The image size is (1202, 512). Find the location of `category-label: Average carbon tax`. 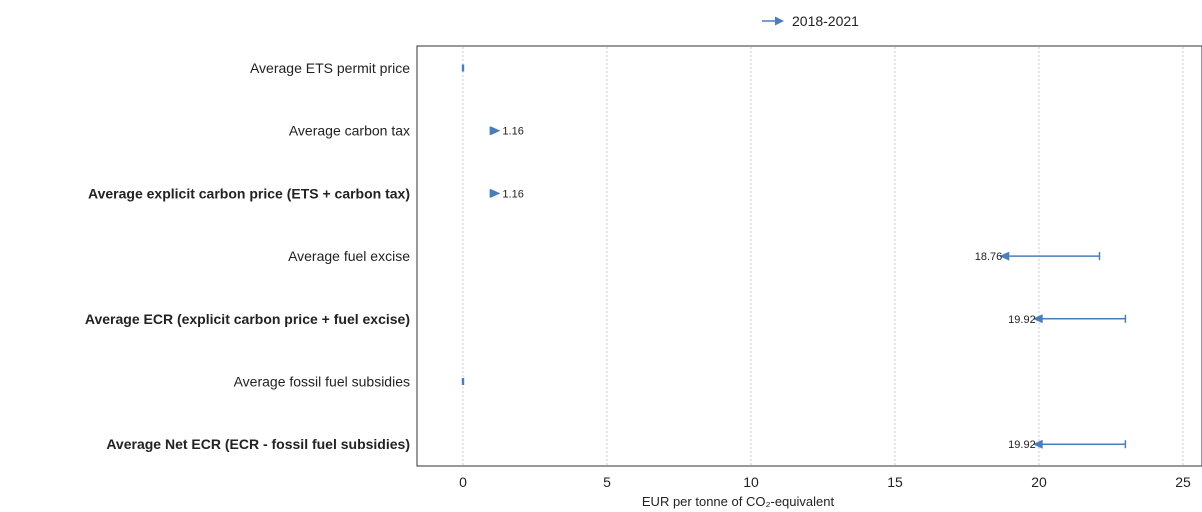

category-label: Average carbon tax is located at coordinates (349, 131).